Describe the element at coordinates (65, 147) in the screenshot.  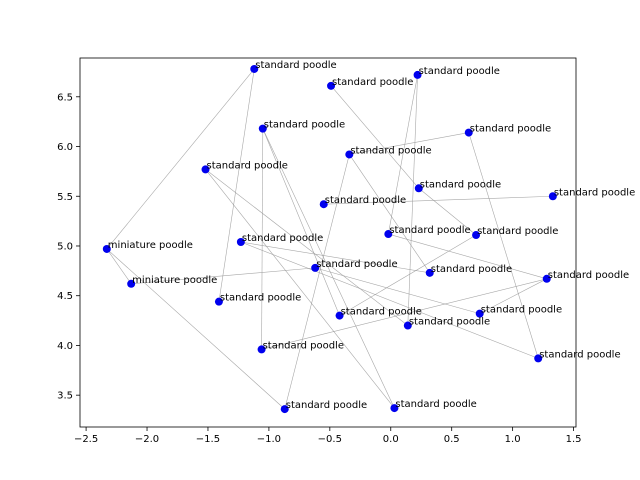
I see `y-tick-label: 6.0` at that location.